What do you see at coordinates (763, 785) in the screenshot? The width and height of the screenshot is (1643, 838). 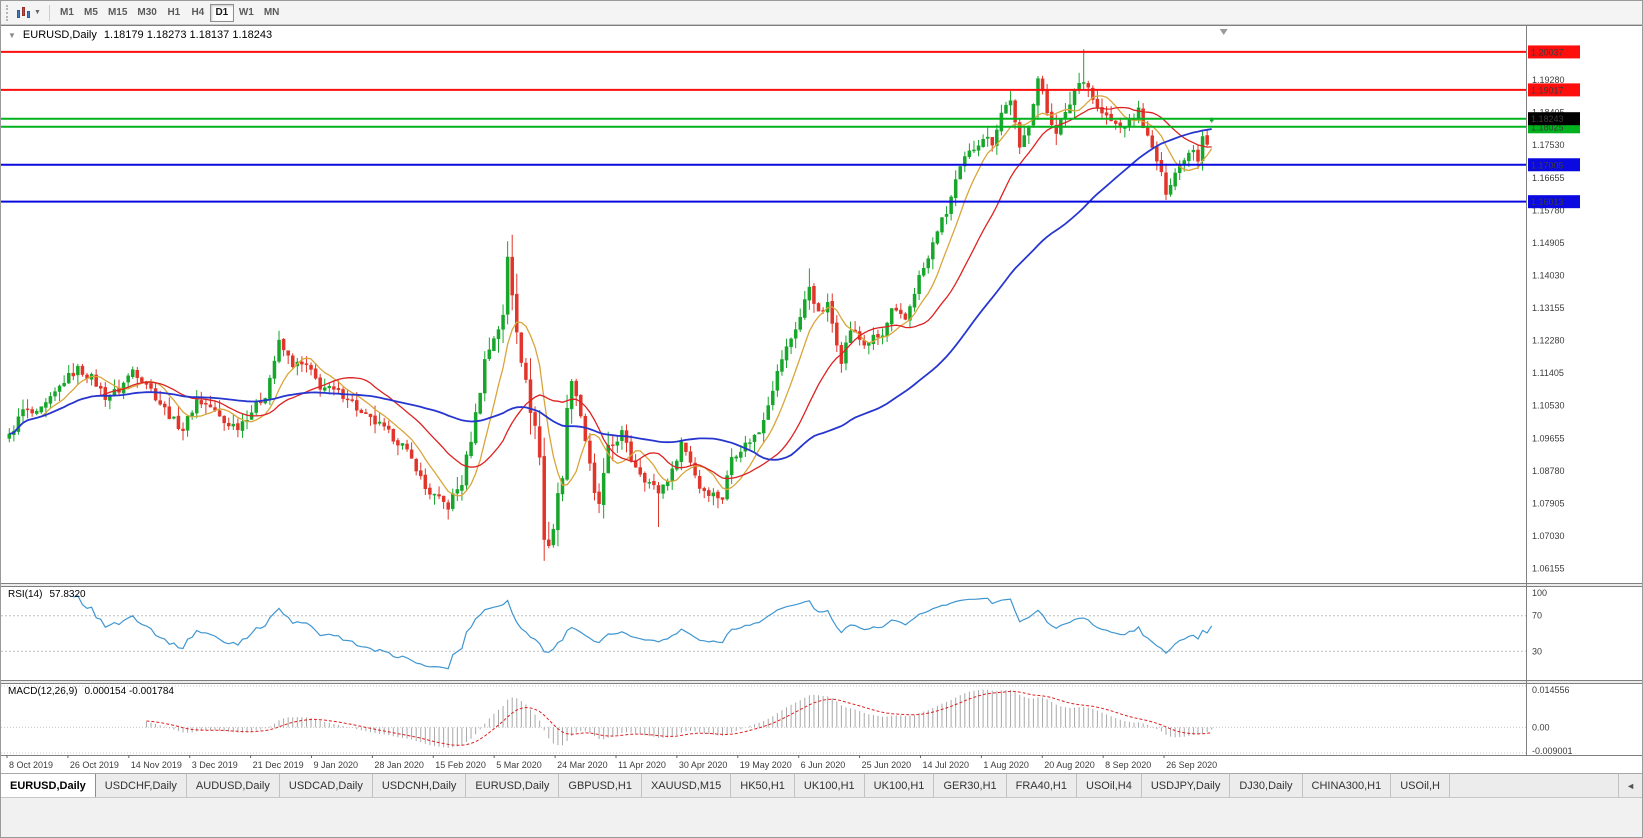 I see `chart-tab-hk50-h1: HK50,H1` at bounding box center [763, 785].